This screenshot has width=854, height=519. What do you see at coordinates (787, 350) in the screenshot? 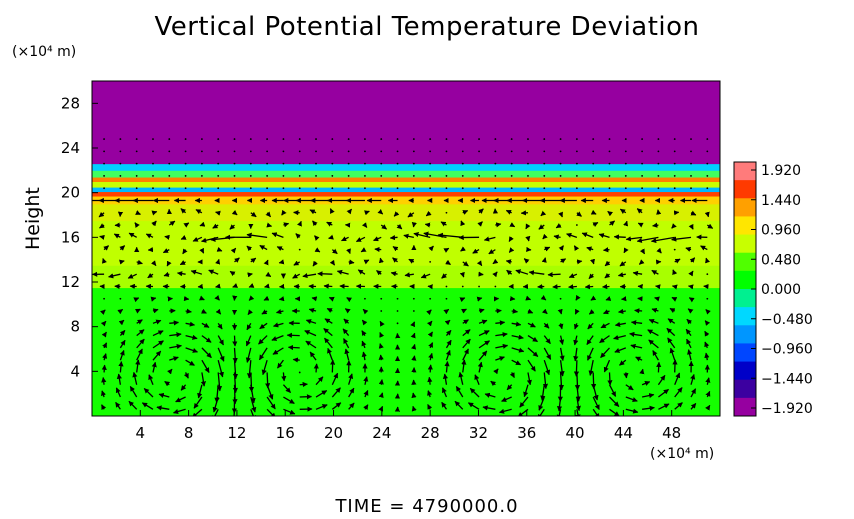
I see `colorbar-label: −0.960` at bounding box center [787, 350].